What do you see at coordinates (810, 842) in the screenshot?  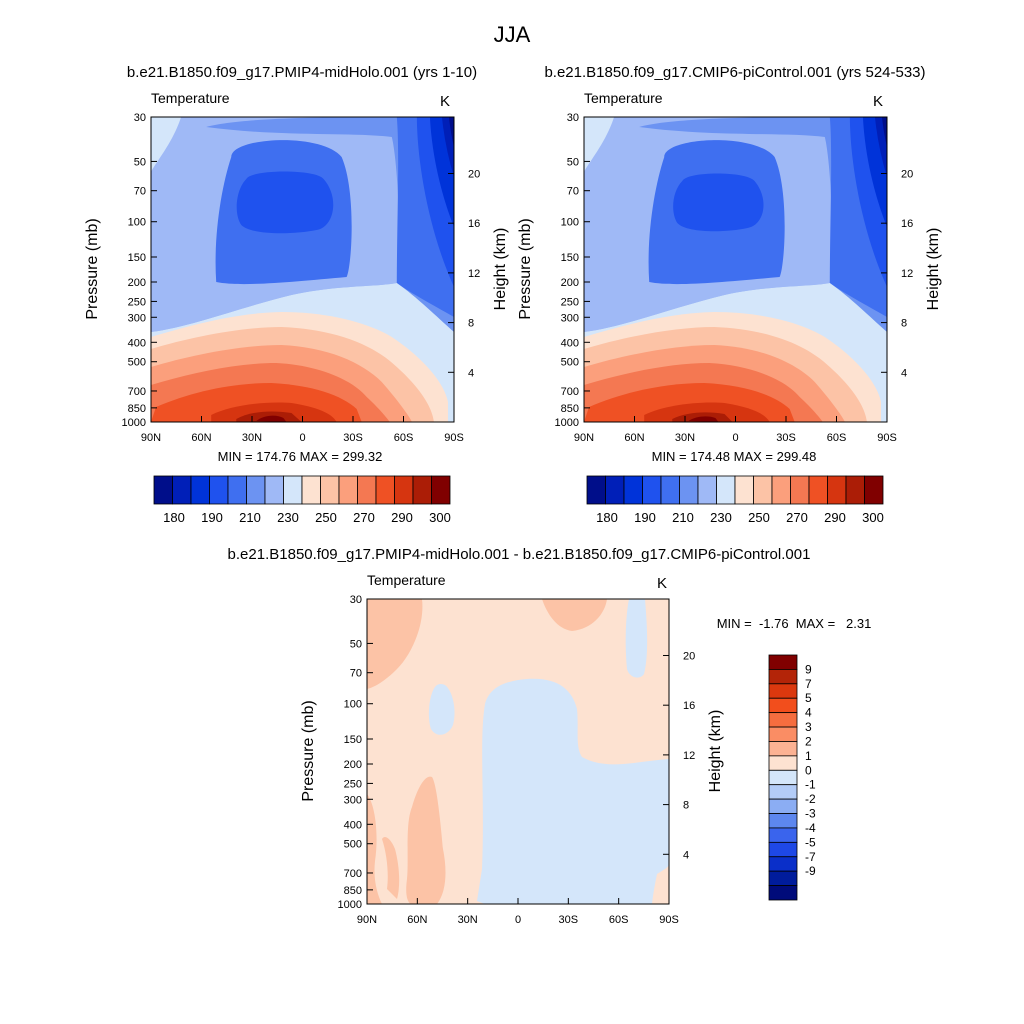 I see `colorbar-label: -5` at bounding box center [810, 842].